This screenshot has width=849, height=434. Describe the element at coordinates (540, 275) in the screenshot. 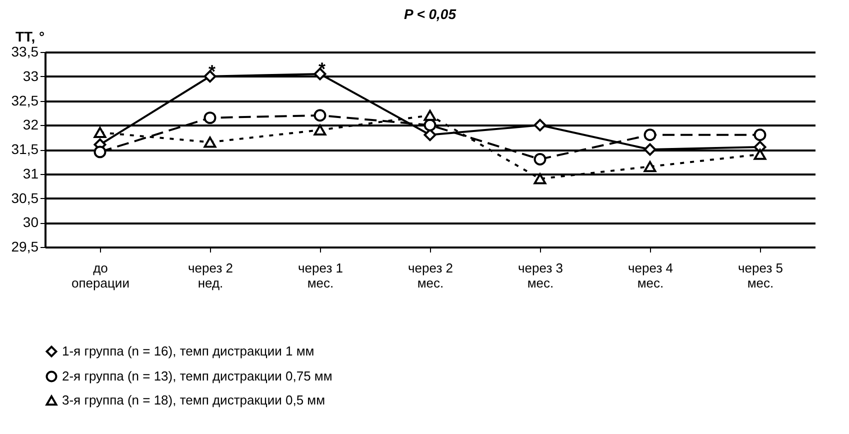

I see `x-tick-label: через 3 мес.` at that location.